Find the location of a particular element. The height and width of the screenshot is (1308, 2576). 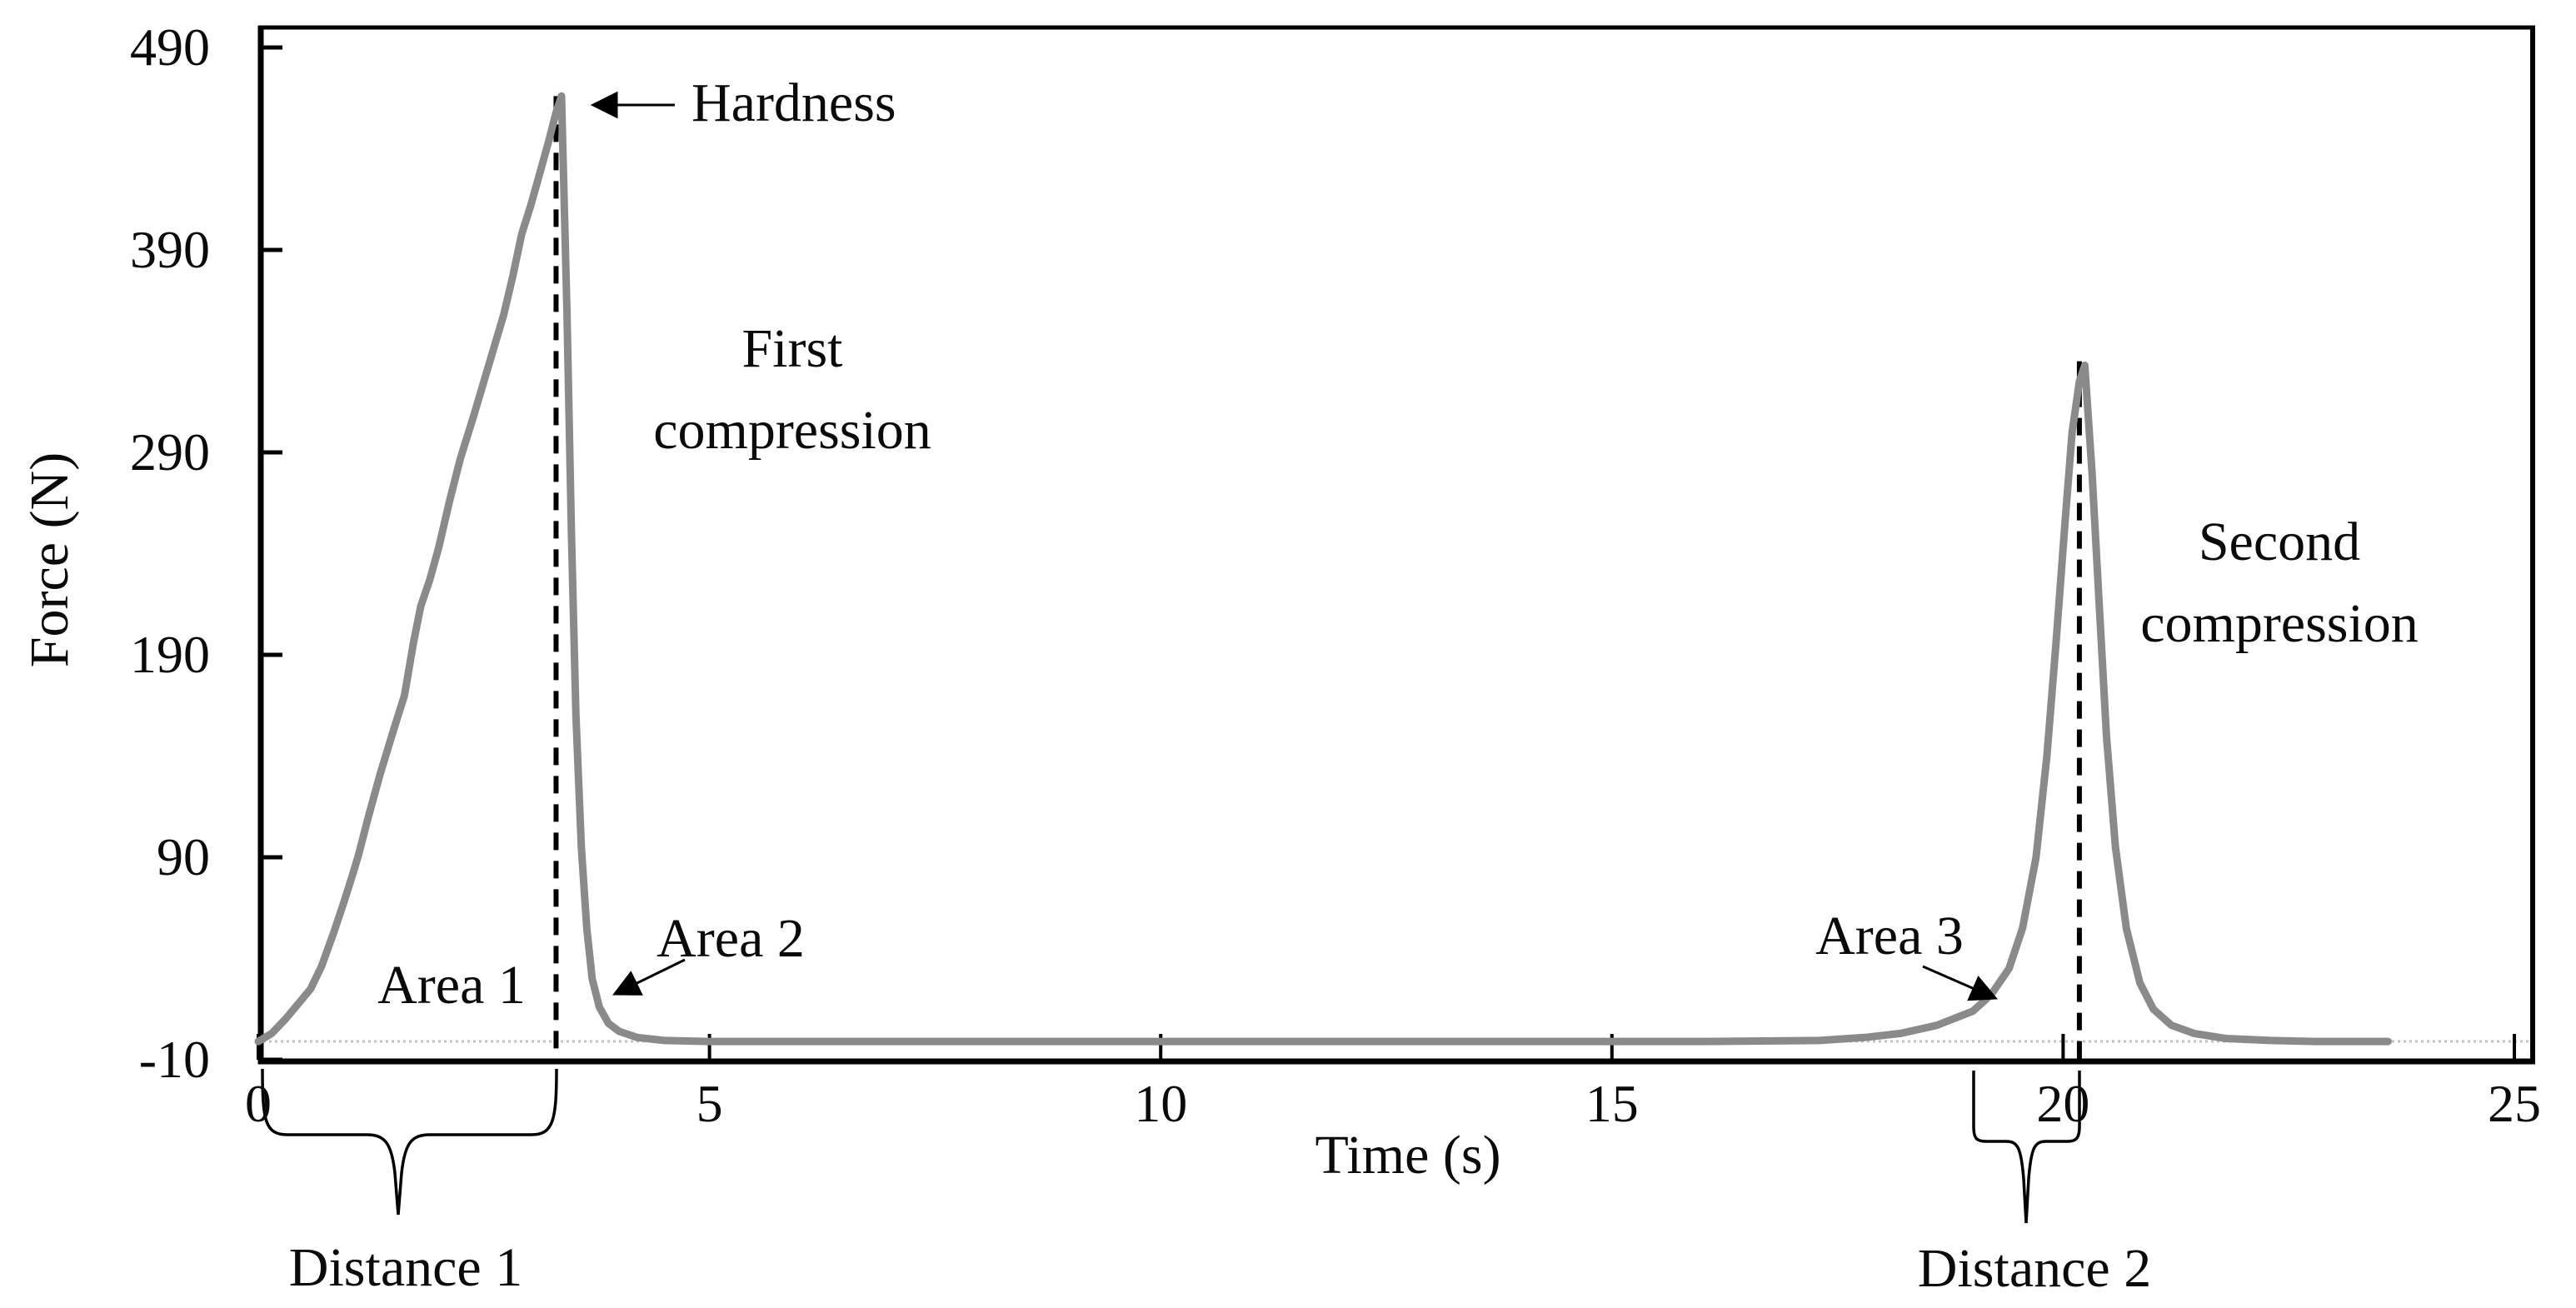

x-tick-label: 5 is located at coordinates (709, 1103).